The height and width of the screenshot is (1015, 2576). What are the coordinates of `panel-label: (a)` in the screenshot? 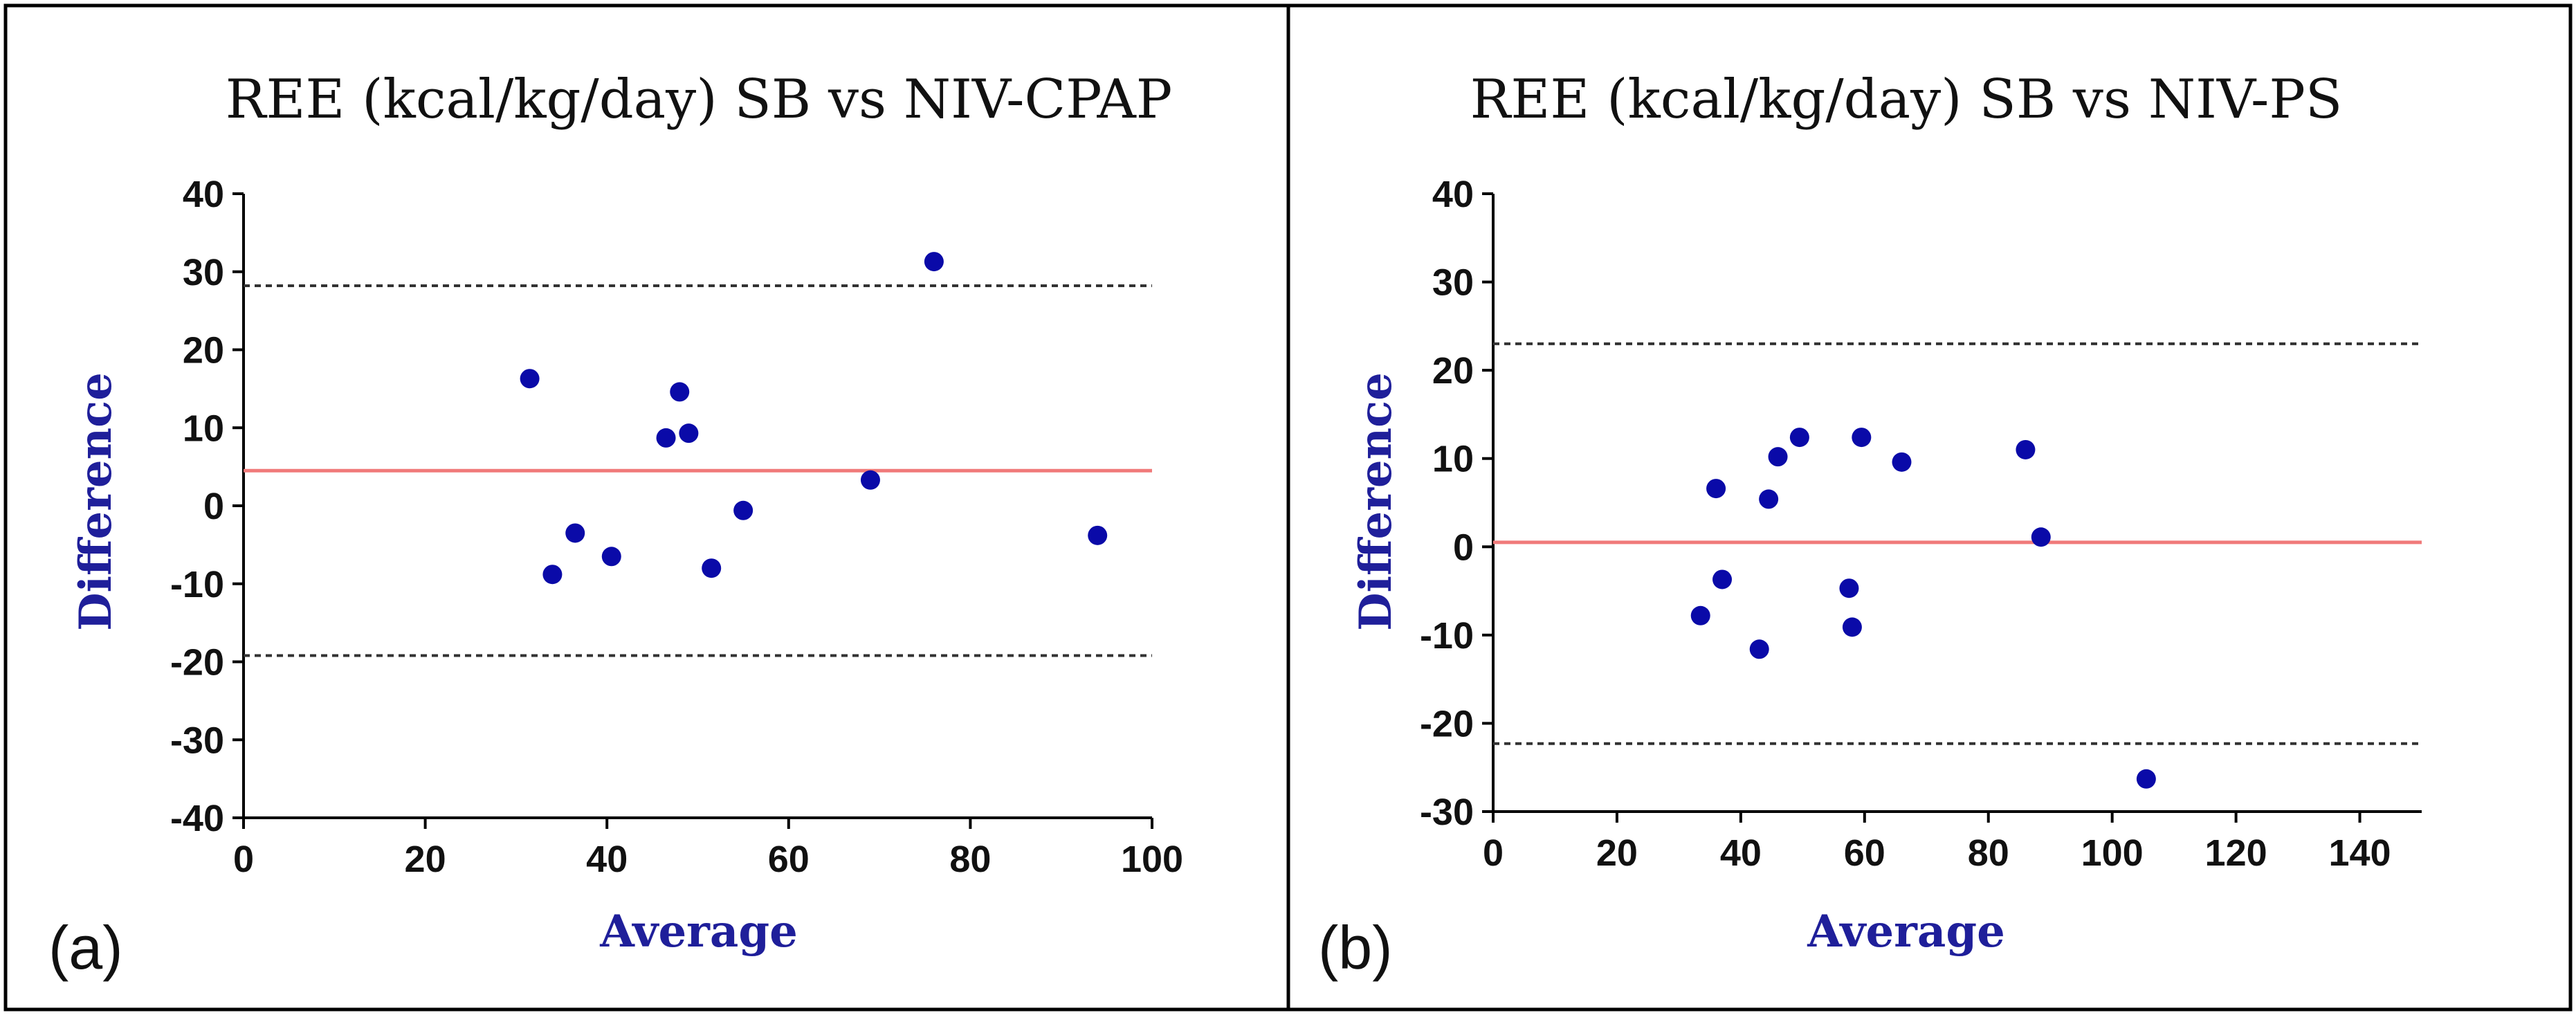 It's located at (86, 947).